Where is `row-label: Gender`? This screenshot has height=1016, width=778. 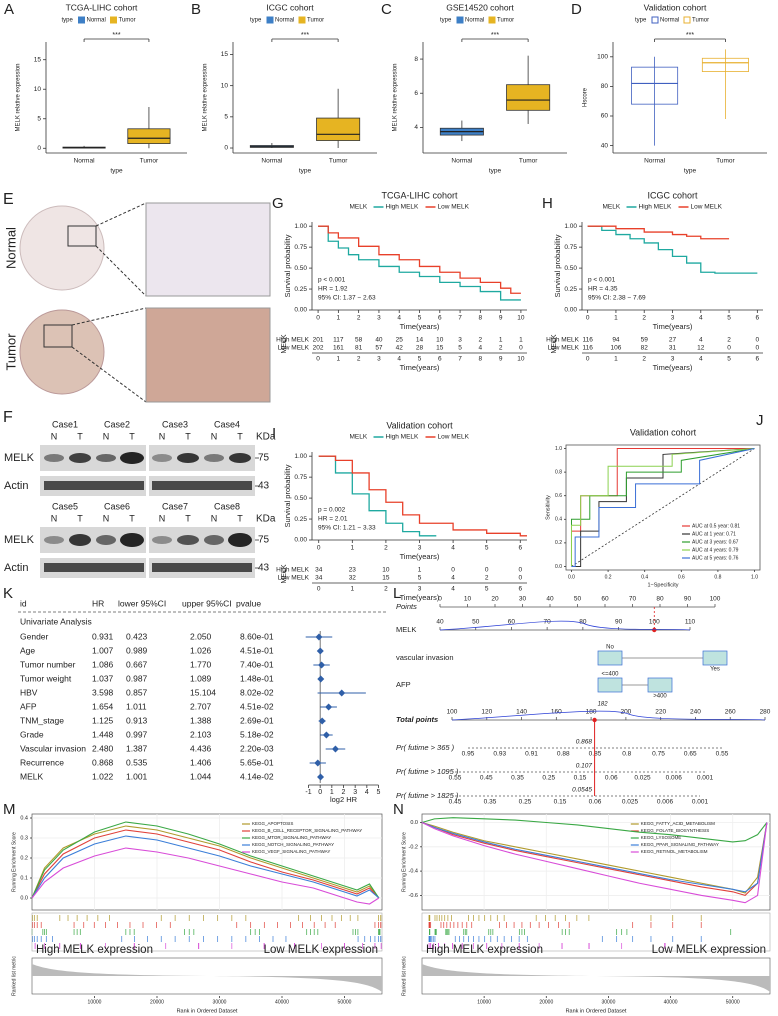
row-label: Gender is located at coordinates (34, 636).